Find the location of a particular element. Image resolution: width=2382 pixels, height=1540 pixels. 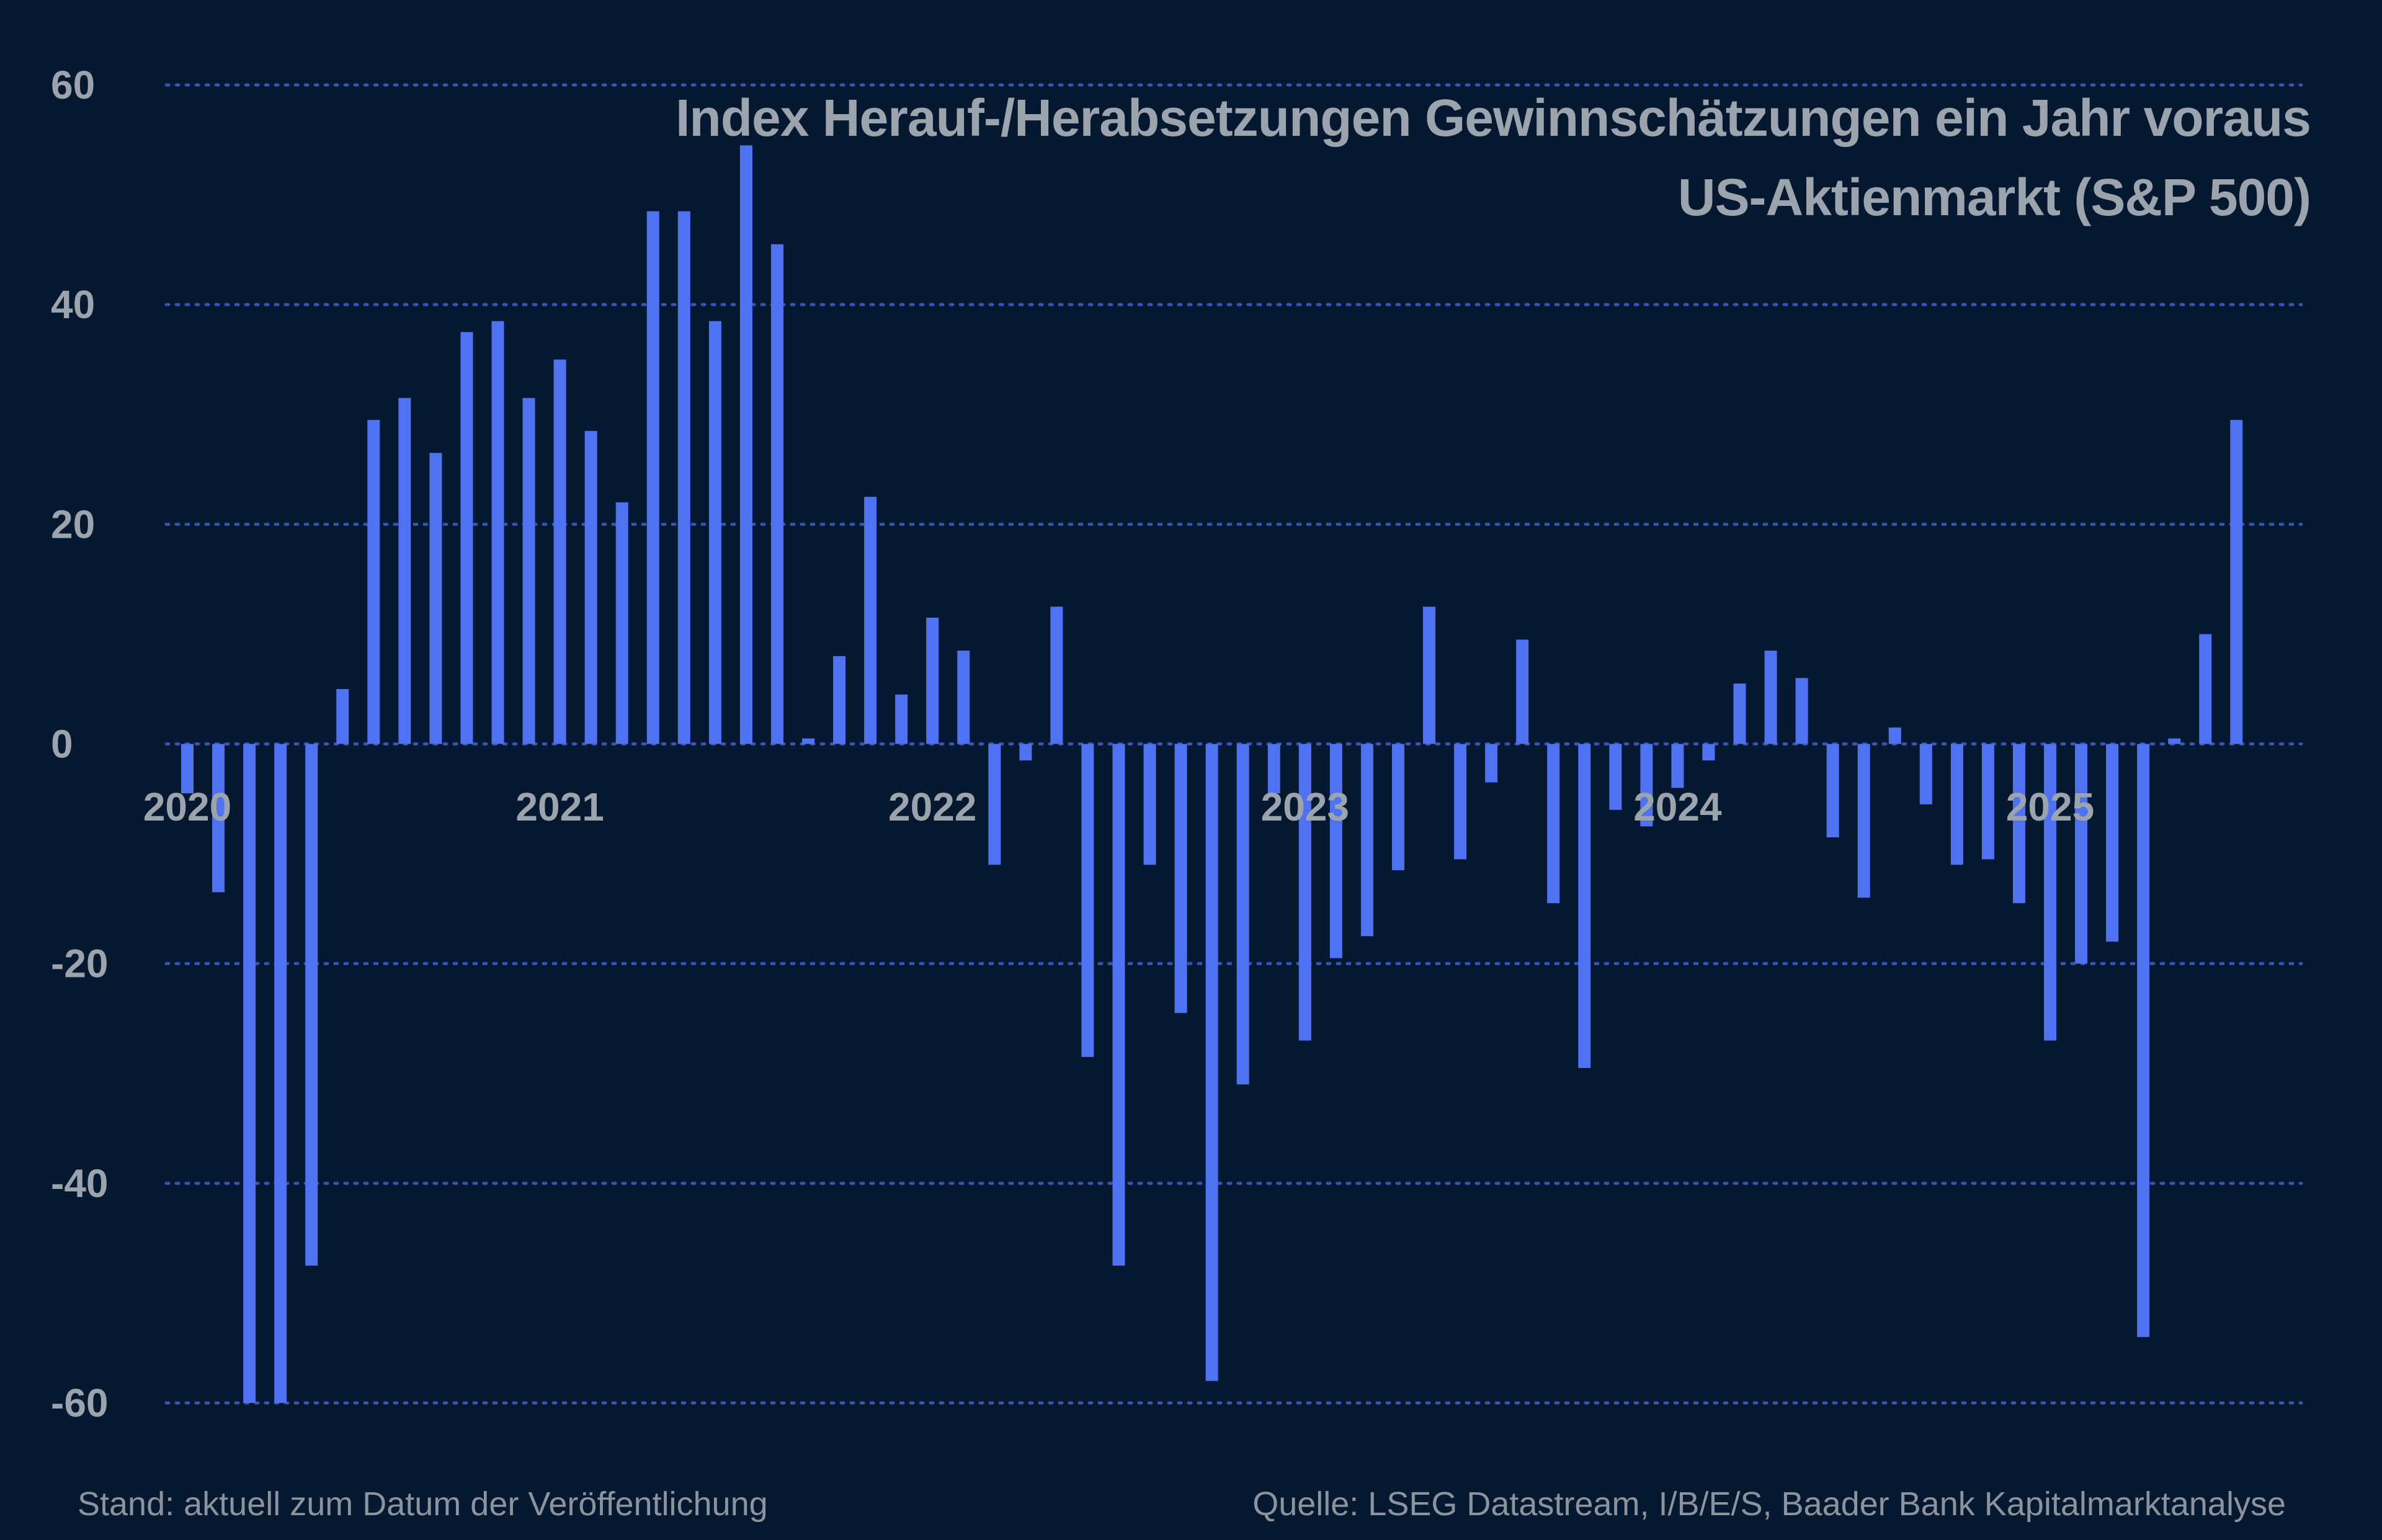

y-axis-ticks: 60 40 20 0 -20 -40 -60 is located at coordinates (80, 744).